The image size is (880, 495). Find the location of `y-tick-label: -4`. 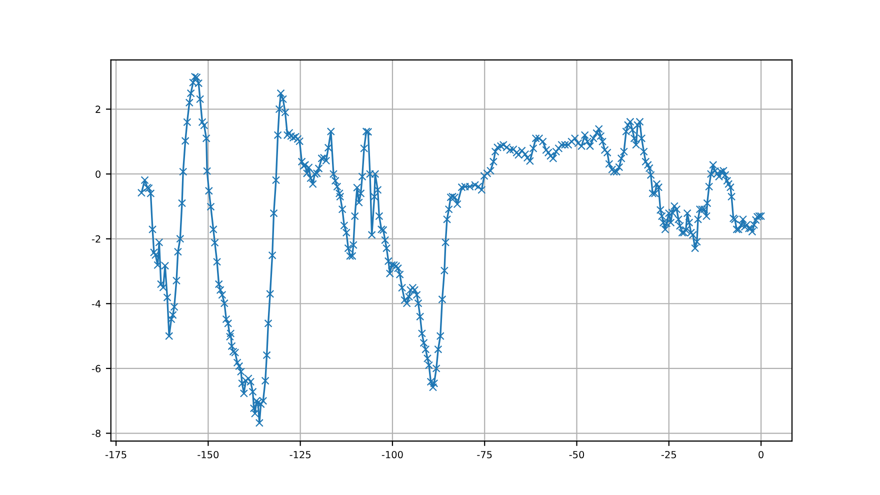

y-tick-label: -4 is located at coordinates (96, 304).